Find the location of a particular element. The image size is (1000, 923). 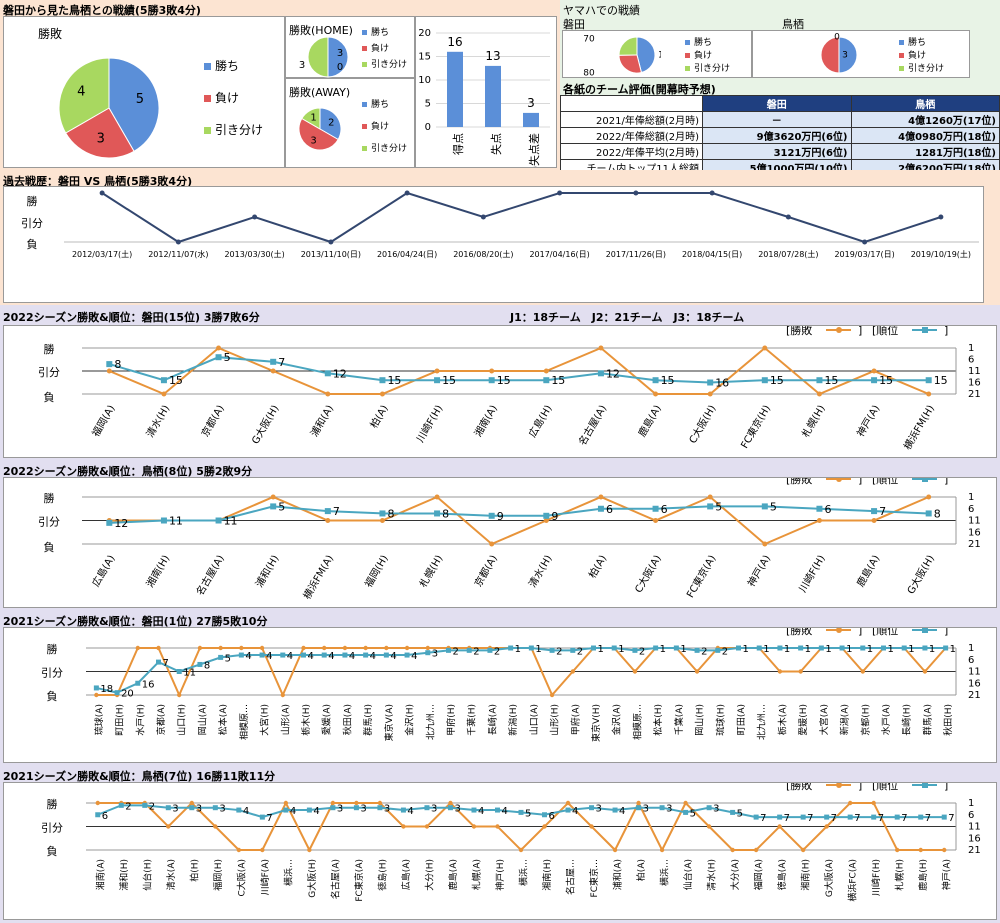

rank-data-label: 5 is located at coordinates (227, 357).